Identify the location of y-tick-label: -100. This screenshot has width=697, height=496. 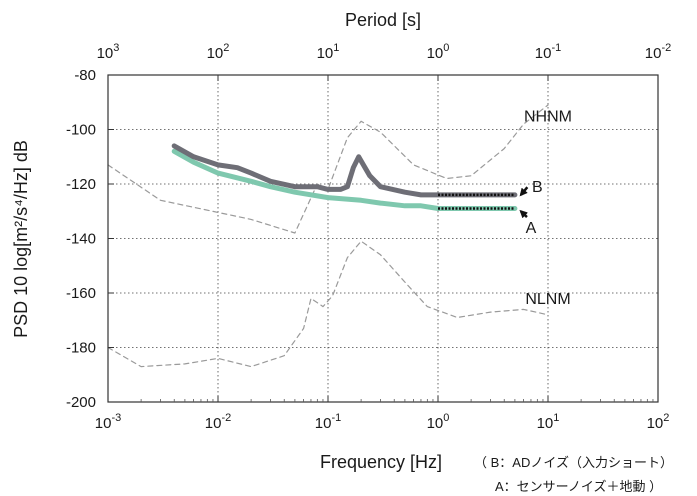
(81, 130).